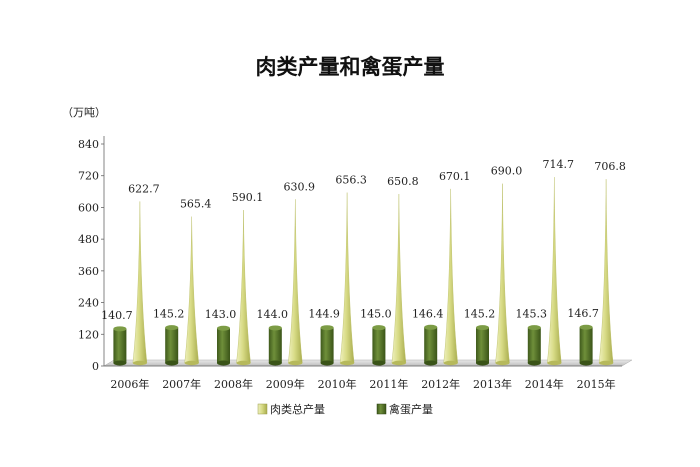 The image size is (700, 467). I want to click on meat-value-label: 670.1, so click(455, 176).